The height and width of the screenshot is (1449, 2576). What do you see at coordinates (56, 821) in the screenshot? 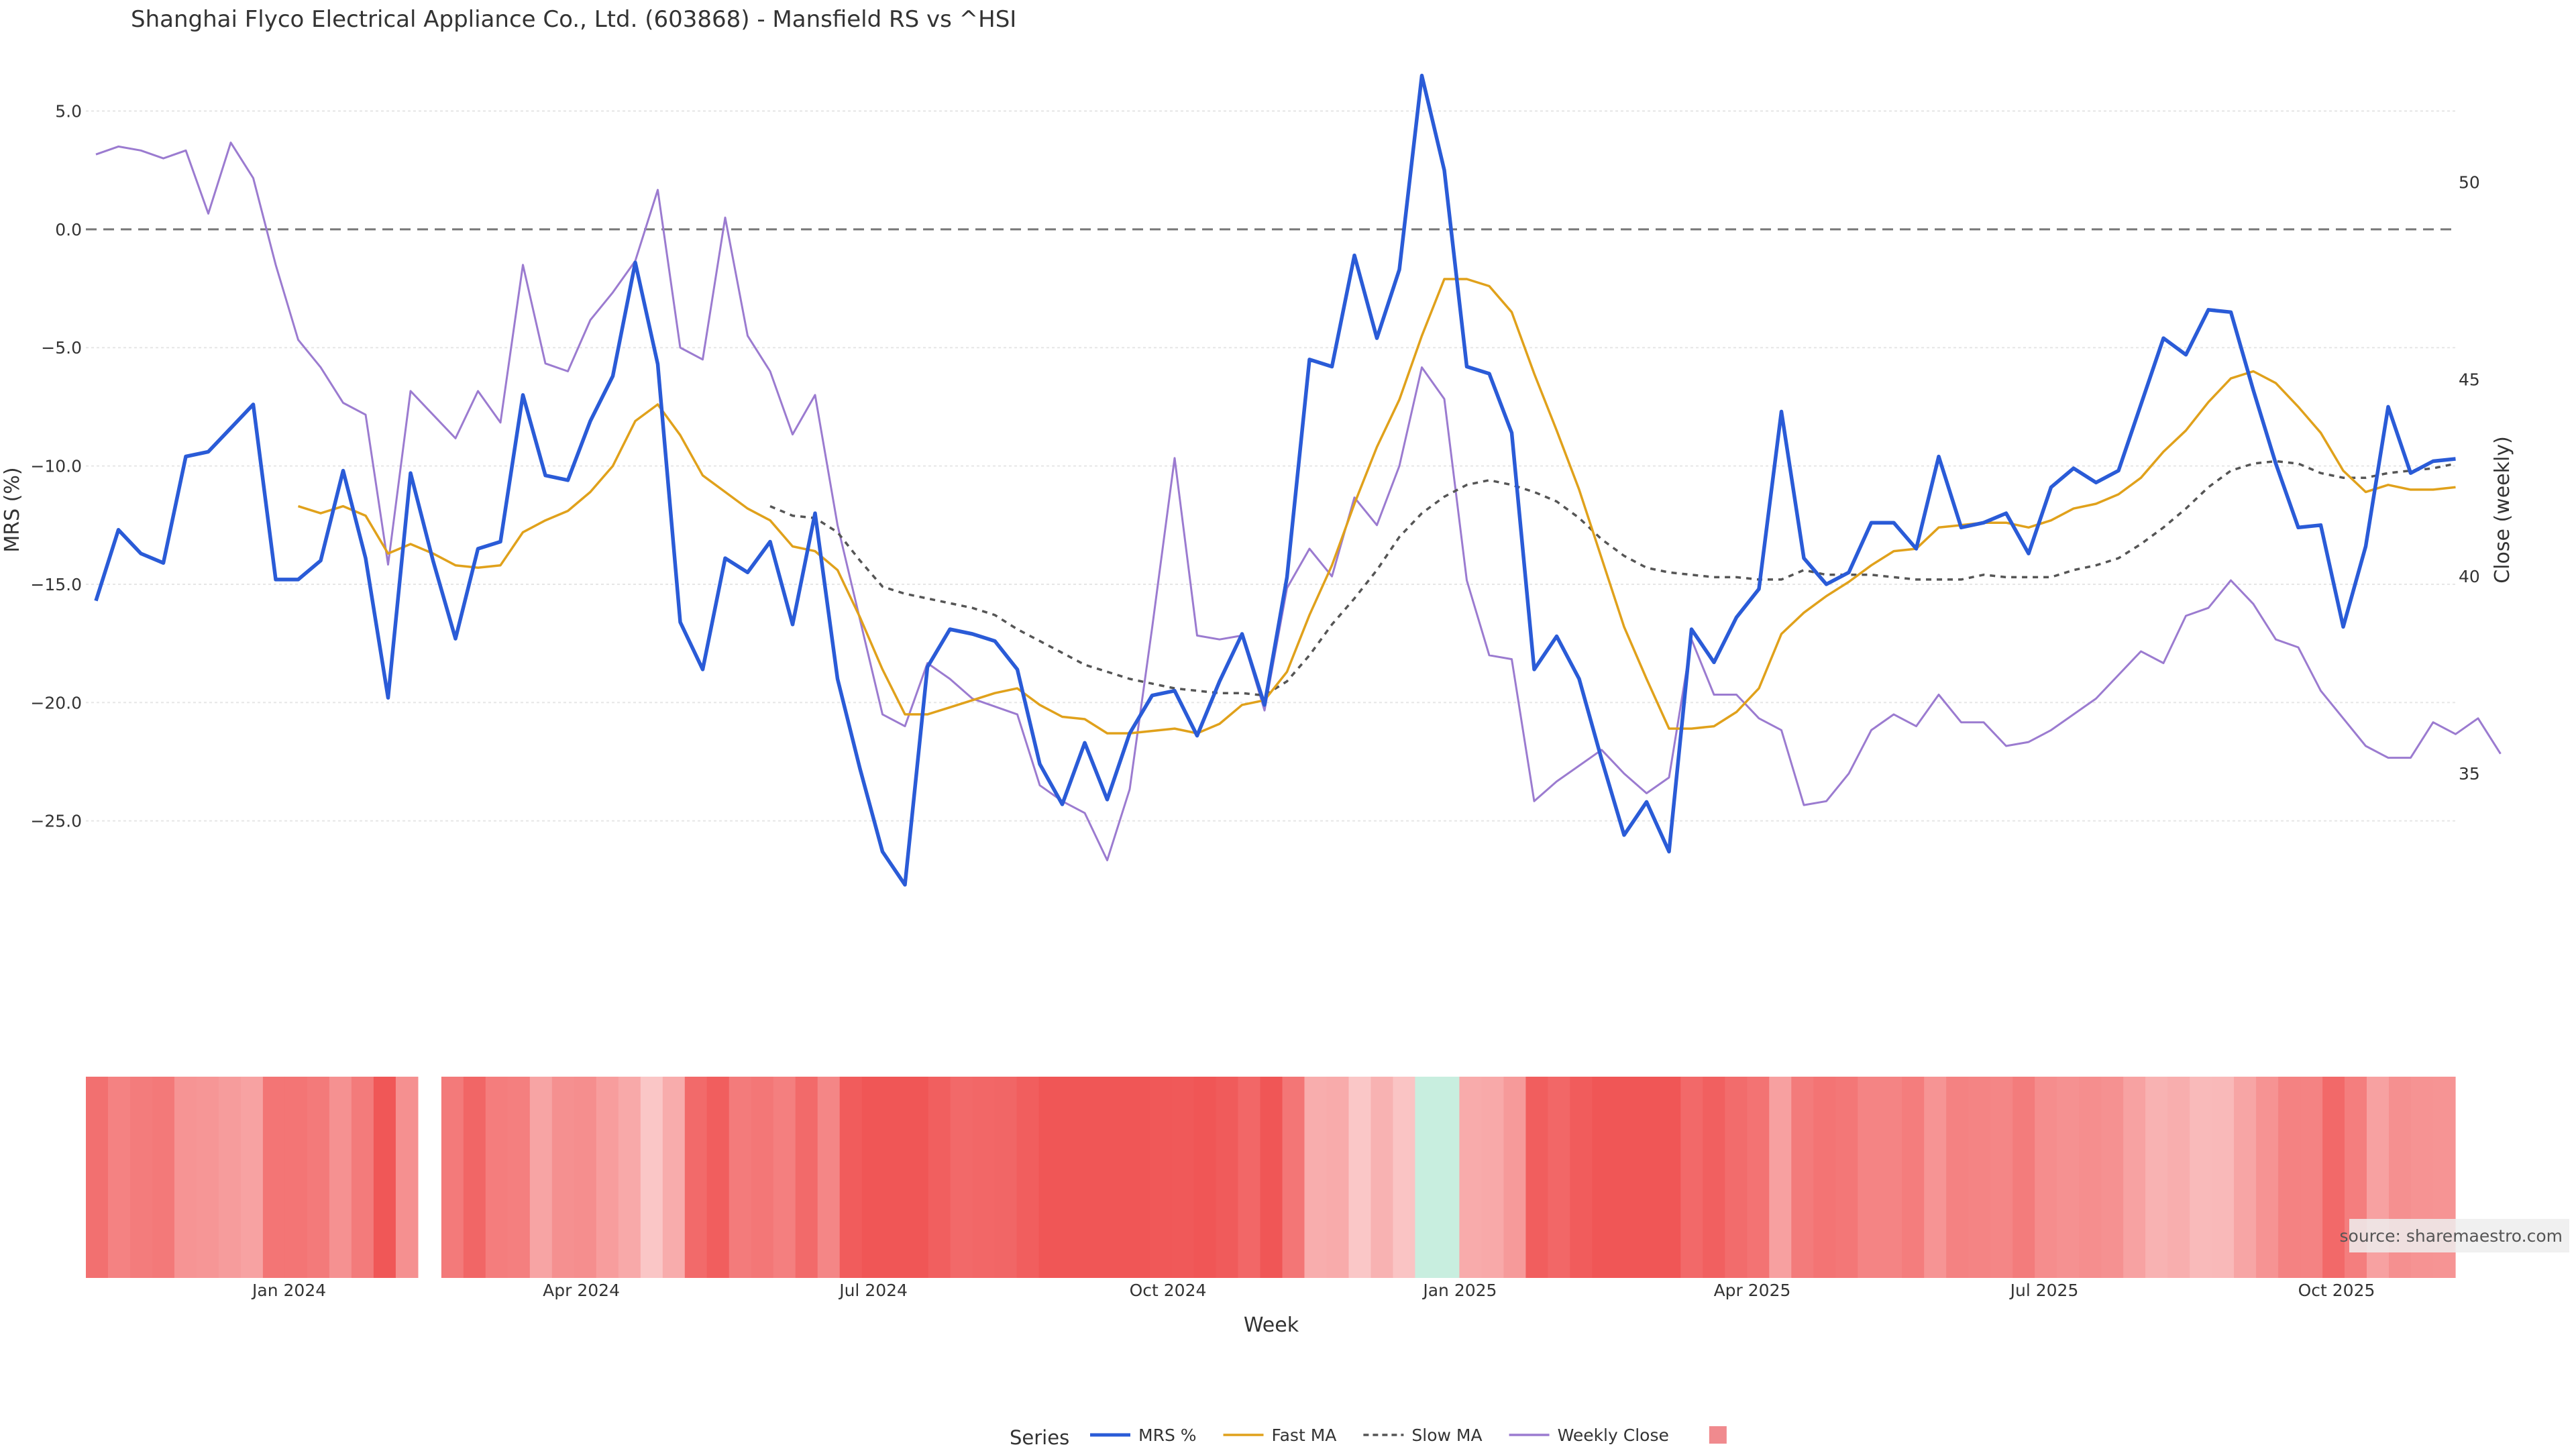
I see `y-left-tick-label: −25.0` at bounding box center [56, 821].